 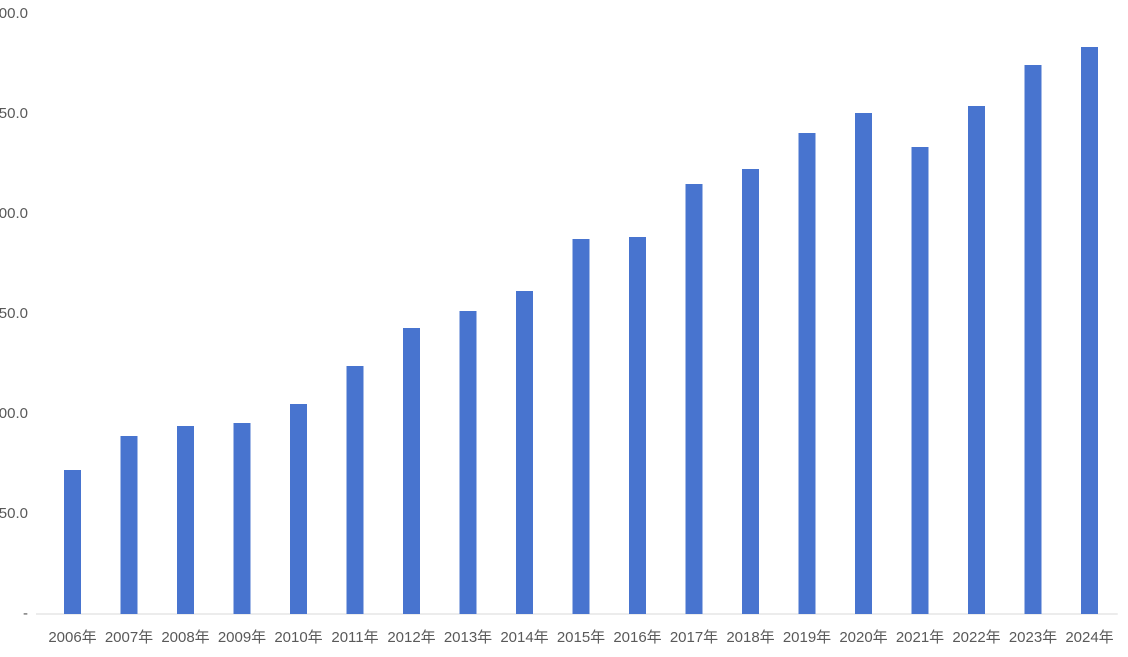 What do you see at coordinates (807, 637) in the screenshot?
I see `x-tick-label: 2019年` at bounding box center [807, 637].